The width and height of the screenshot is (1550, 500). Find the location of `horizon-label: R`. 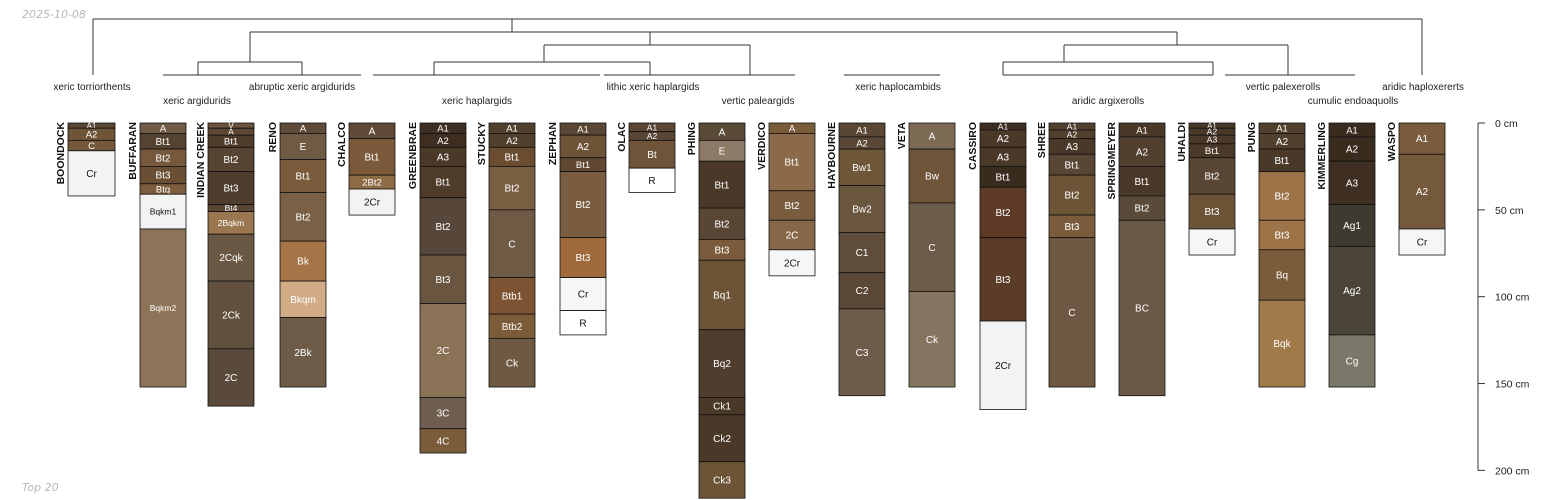

horizon-label: R is located at coordinates (651, 181).